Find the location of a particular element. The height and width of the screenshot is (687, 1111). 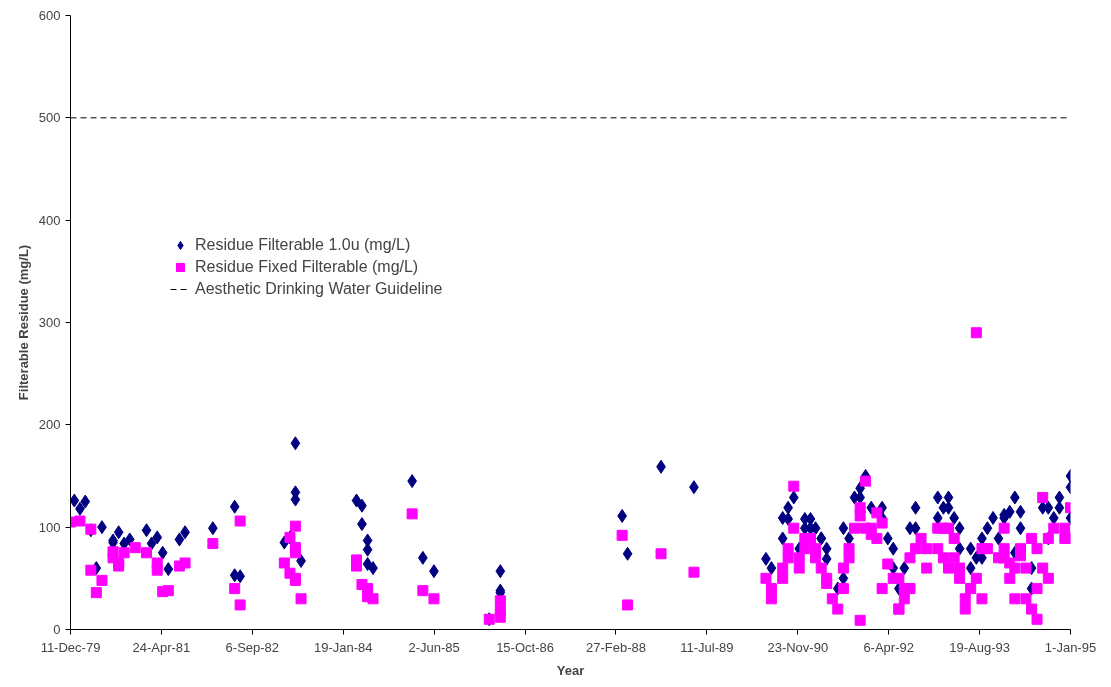

legend-label: Aesthetic Drinking Water Guideline is located at coordinates (319, 289).